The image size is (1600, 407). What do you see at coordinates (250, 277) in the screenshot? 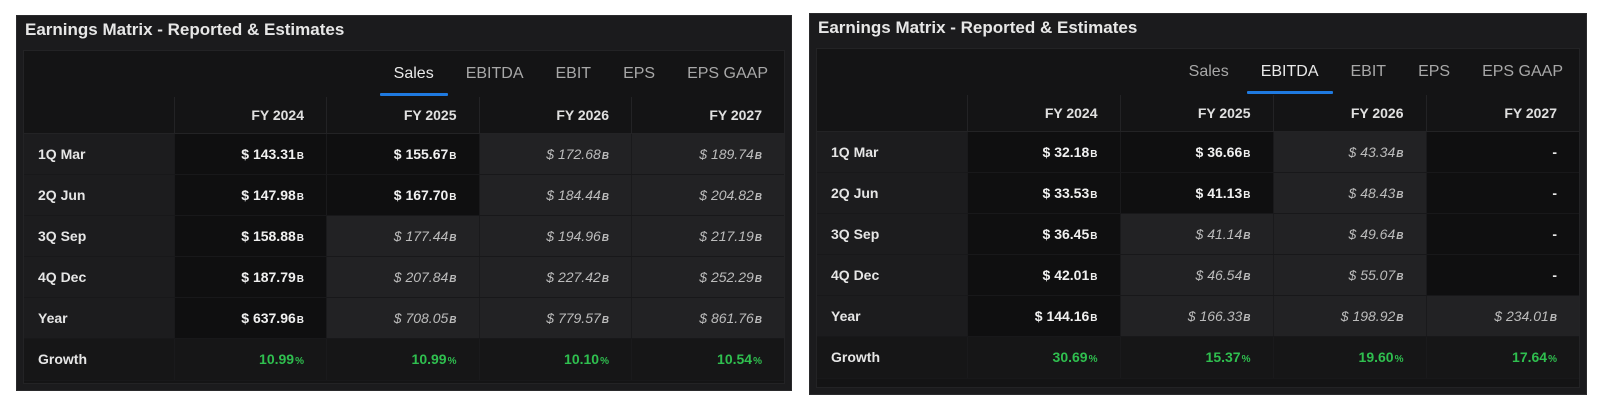
I see `reported-cell: $ 187.79B` at bounding box center [250, 277].